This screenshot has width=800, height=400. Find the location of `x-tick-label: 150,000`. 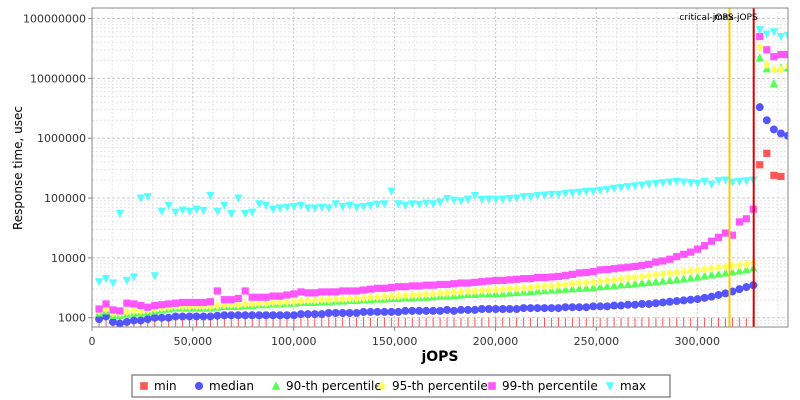

x-tick-label: 150,000 is located at coordinates (395, 341).